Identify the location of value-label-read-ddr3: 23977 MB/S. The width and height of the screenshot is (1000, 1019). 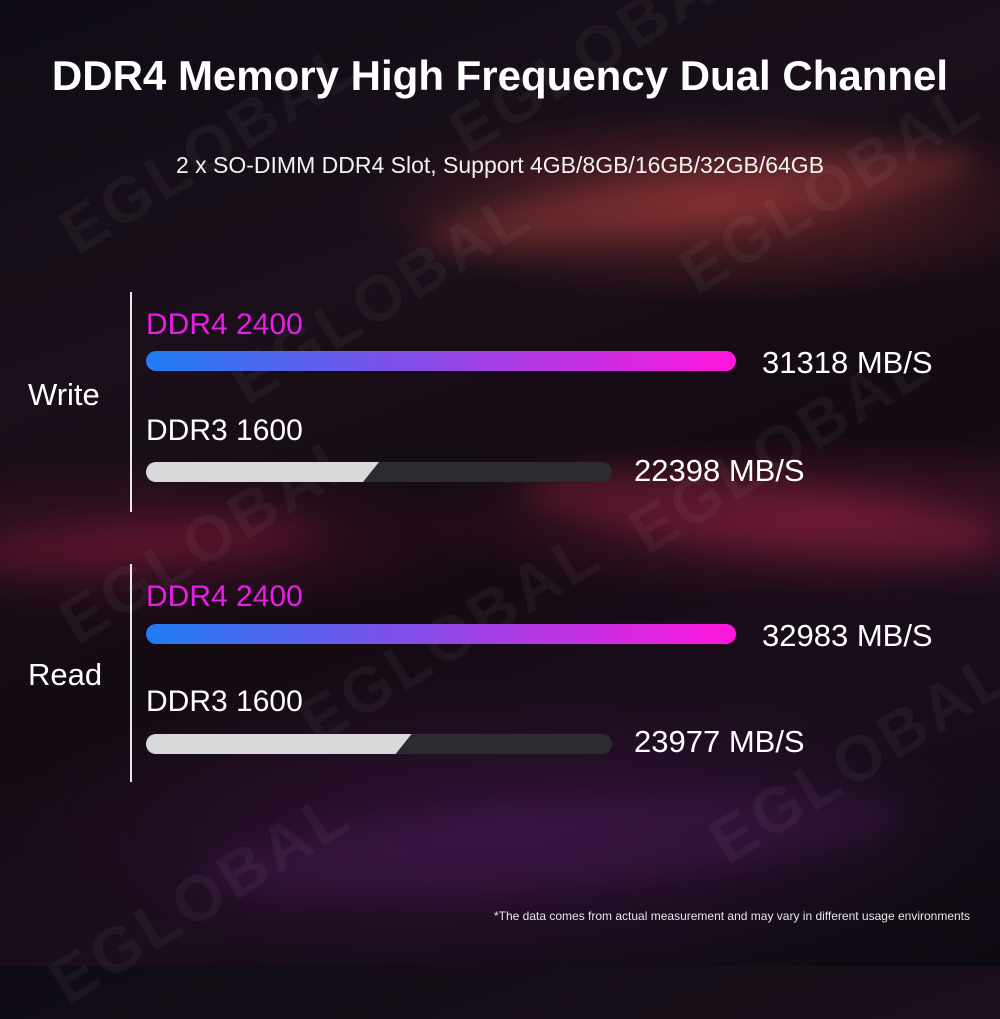
(719, 741).